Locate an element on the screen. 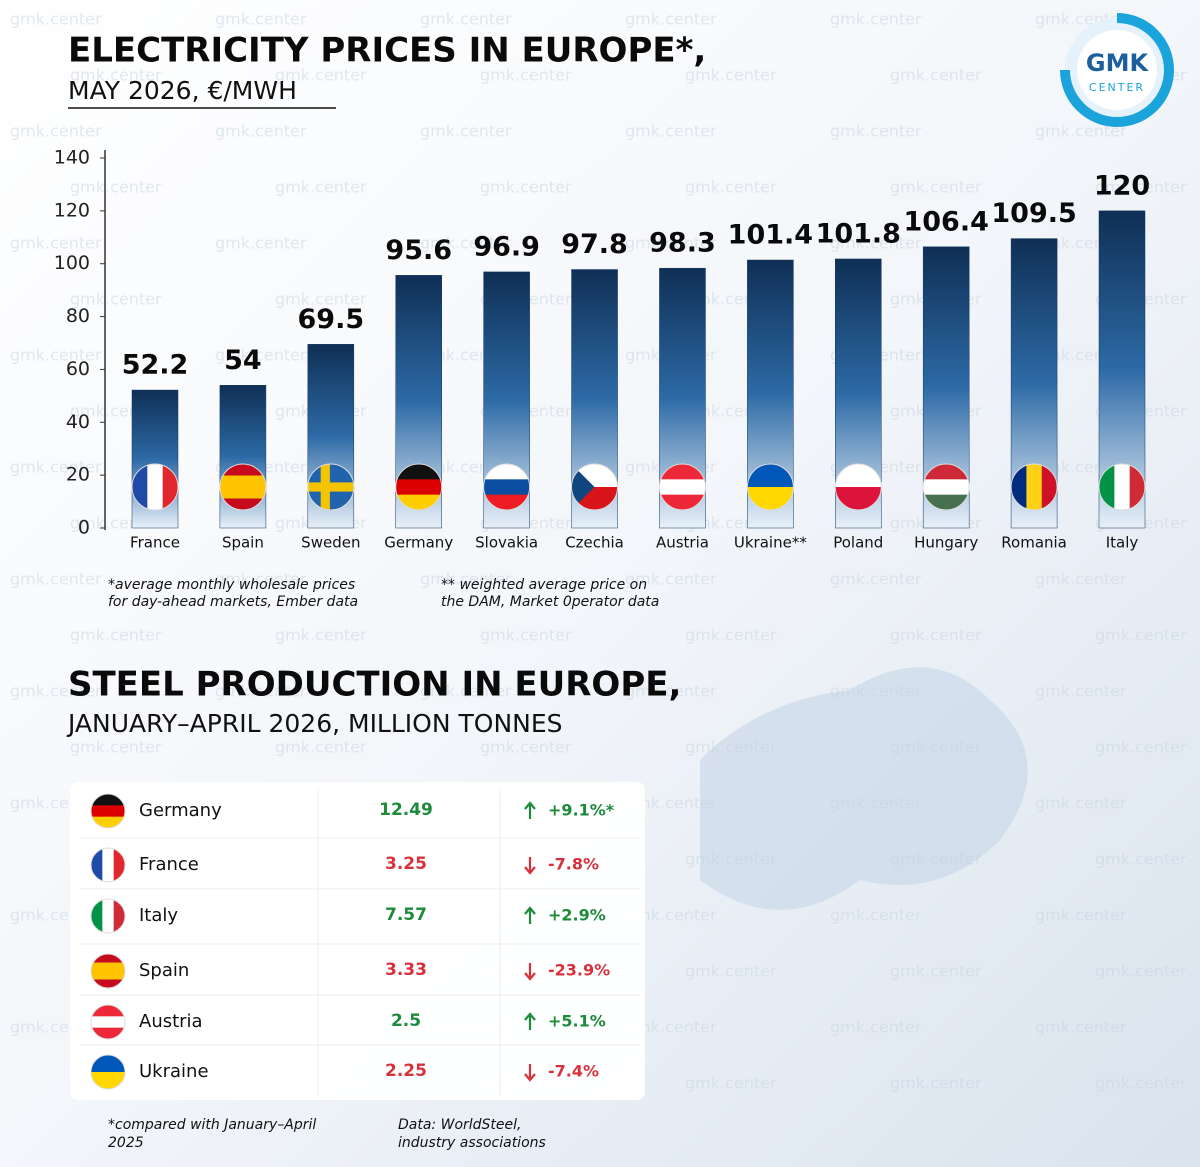  x-tick-label: Czechia is located at coordinates (594, 543).